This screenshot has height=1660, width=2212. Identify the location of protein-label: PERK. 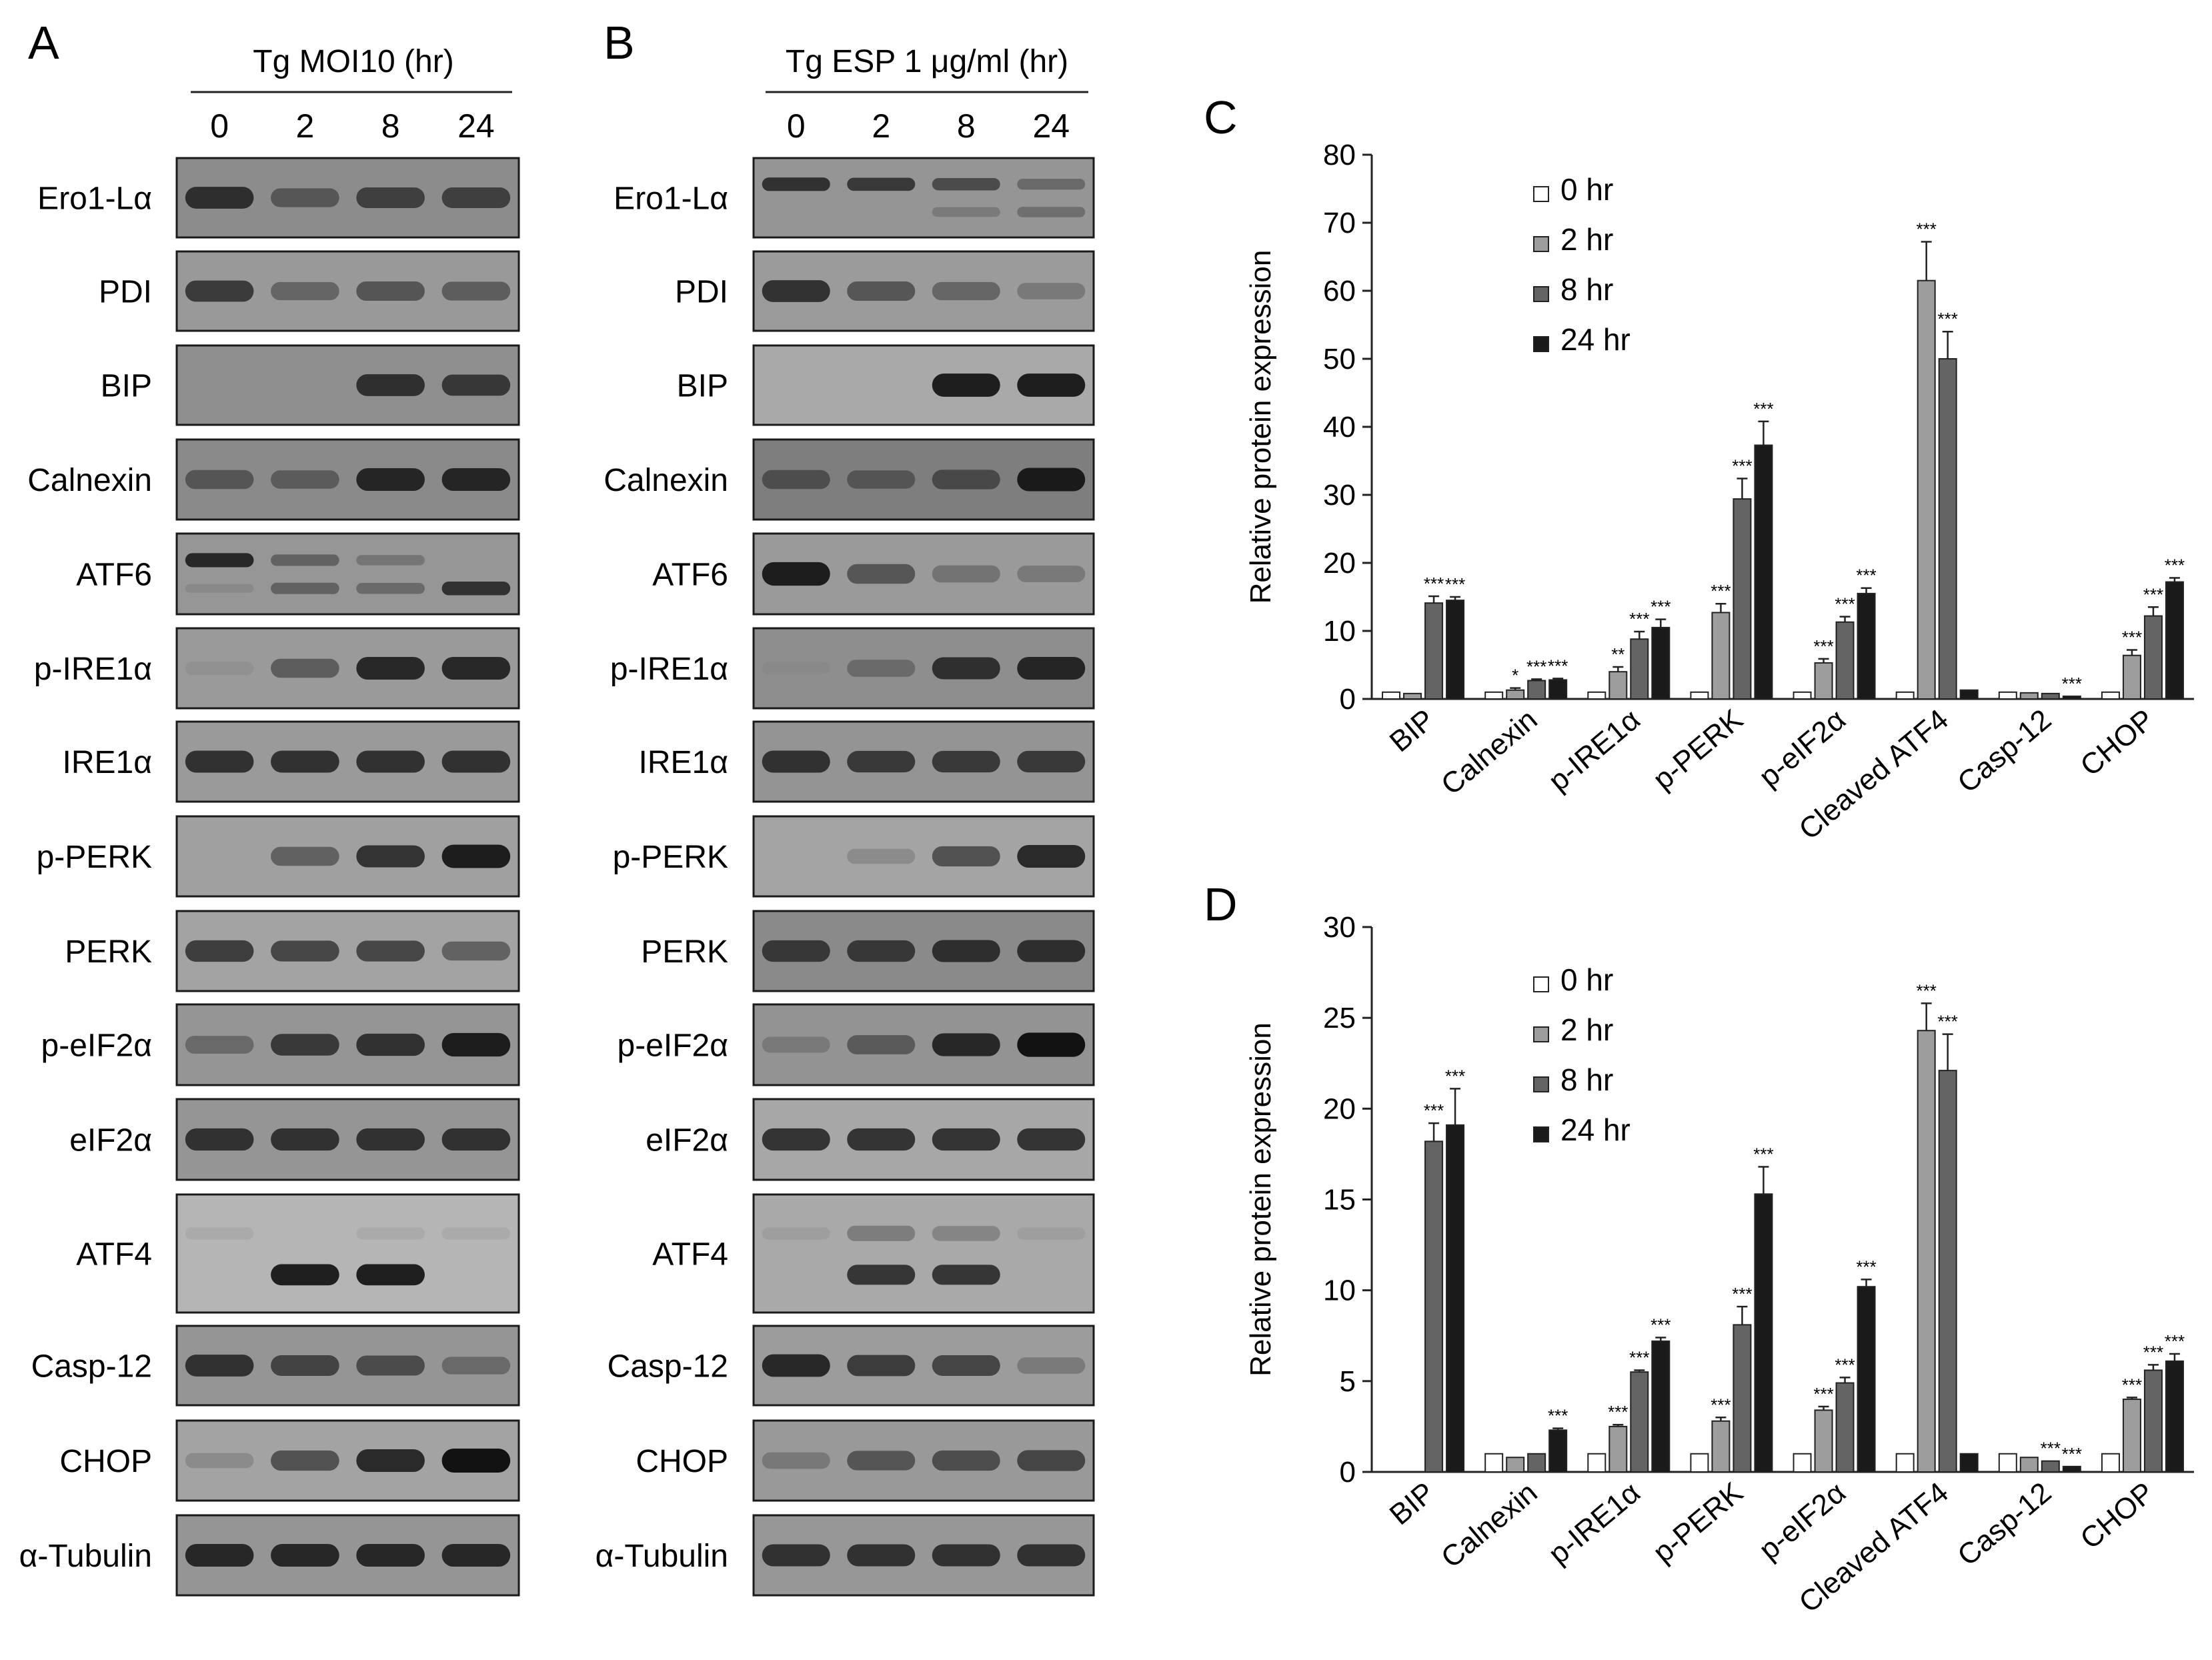
(684, 952).